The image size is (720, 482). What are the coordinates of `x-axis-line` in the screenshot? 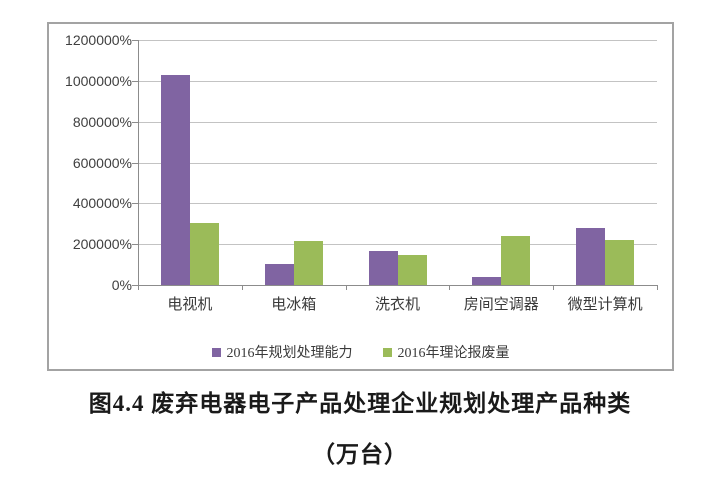 It's located at (397, 285).